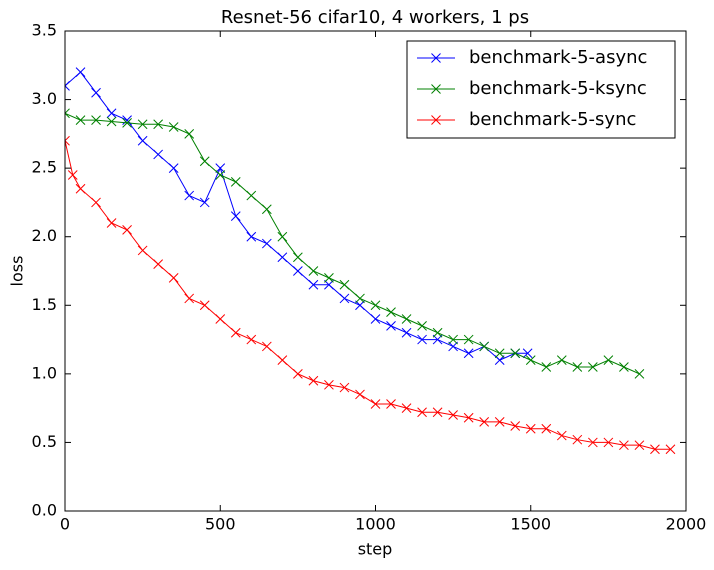 This screenshot has height=570, width=714. What do you see at coordinates (17, 271) in the screenshot?
I see `y-axis-label: loss` at bounding box center [17, 271].